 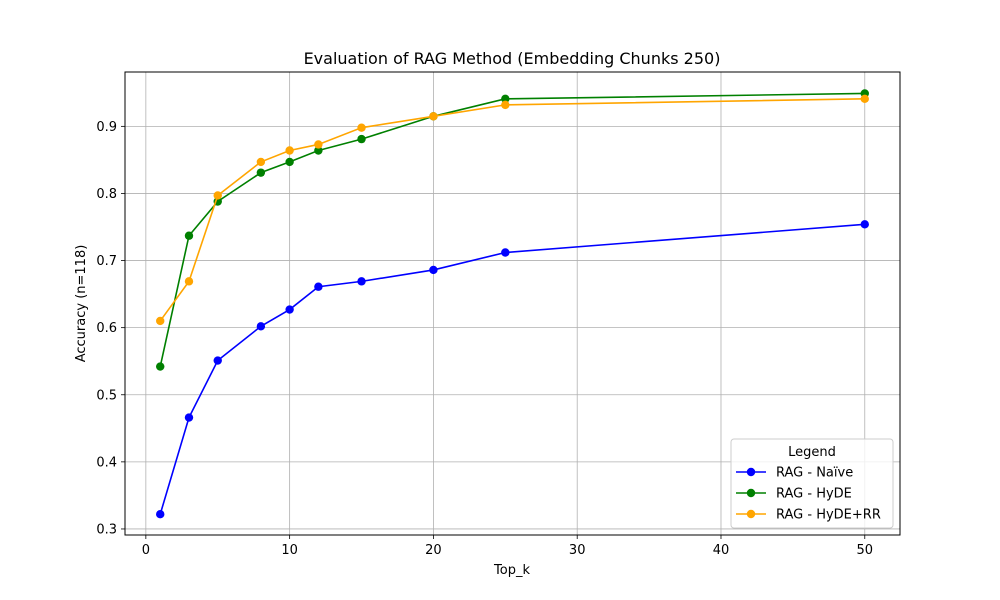 I want to click on x-tick-label: 50, so click(x=864, y=550).